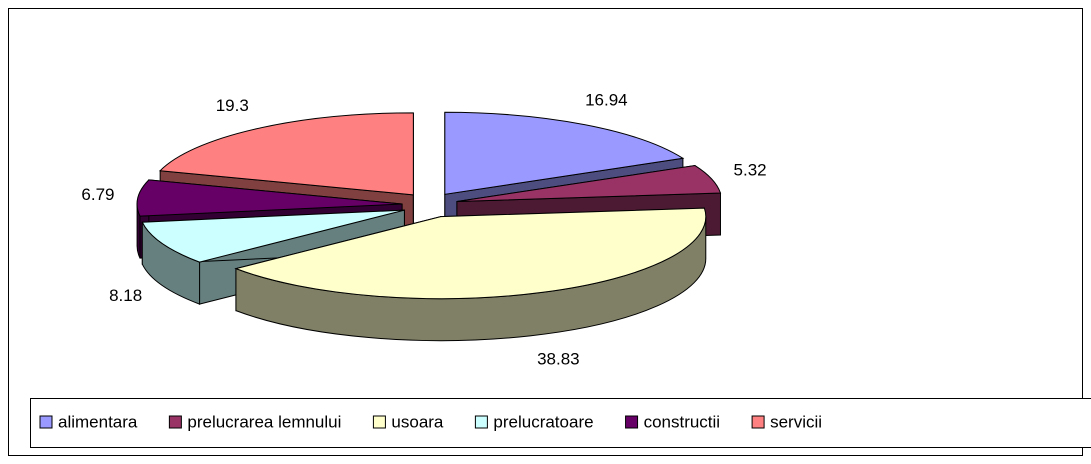  Describe the element at coordinates (97, 194) in the screenshot. I see `data-label: 6.79` at that location.